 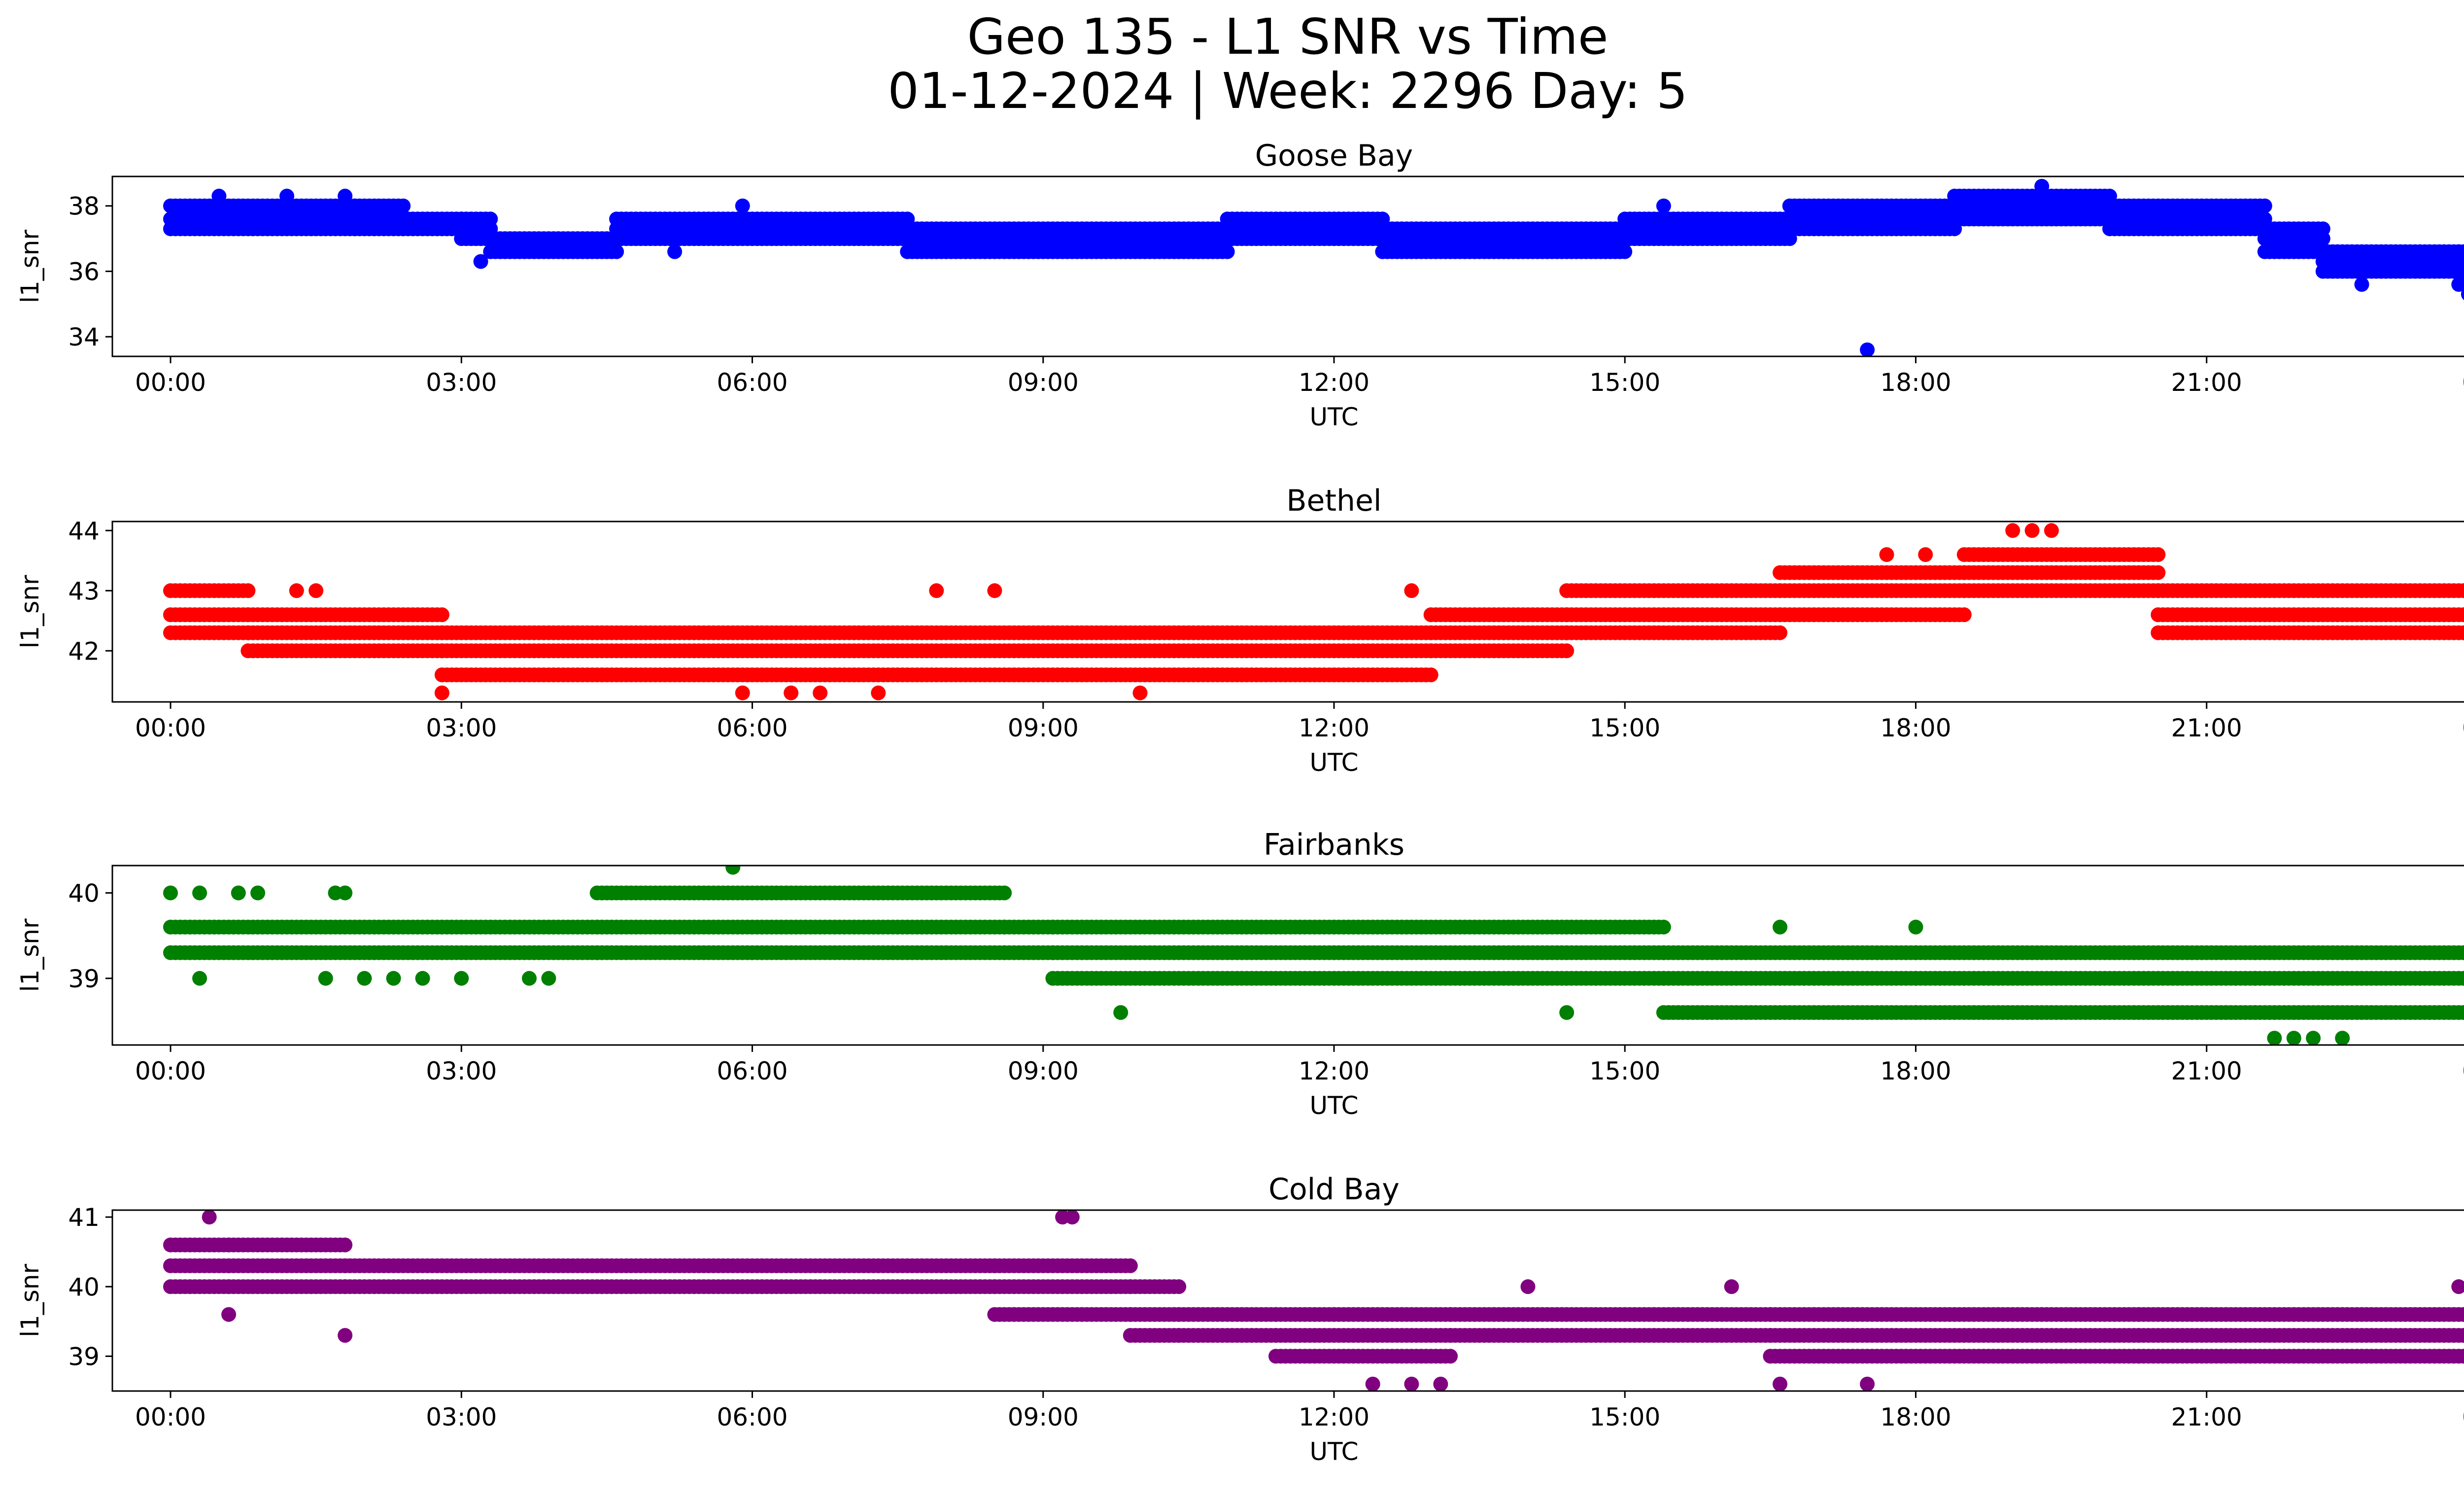 What do you see at coordinates (1232, 91) in the screenshot?
I see `figure-subtitle: 01-12-2024 | Week: 2296 Day: 5` at bounding box center [1232, 91].